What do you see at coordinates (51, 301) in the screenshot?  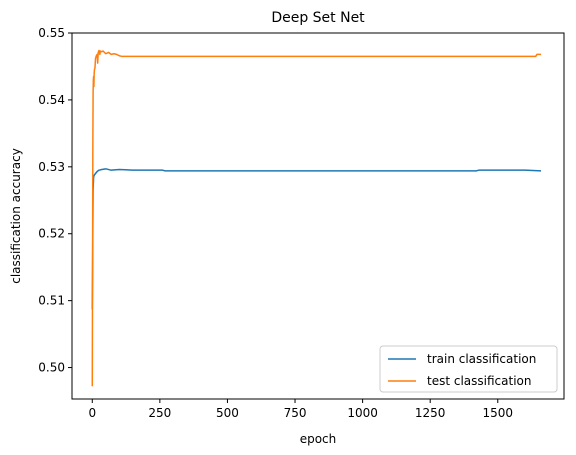 I see `y-tick-label: 0.51` at bounding box center [51, 301].